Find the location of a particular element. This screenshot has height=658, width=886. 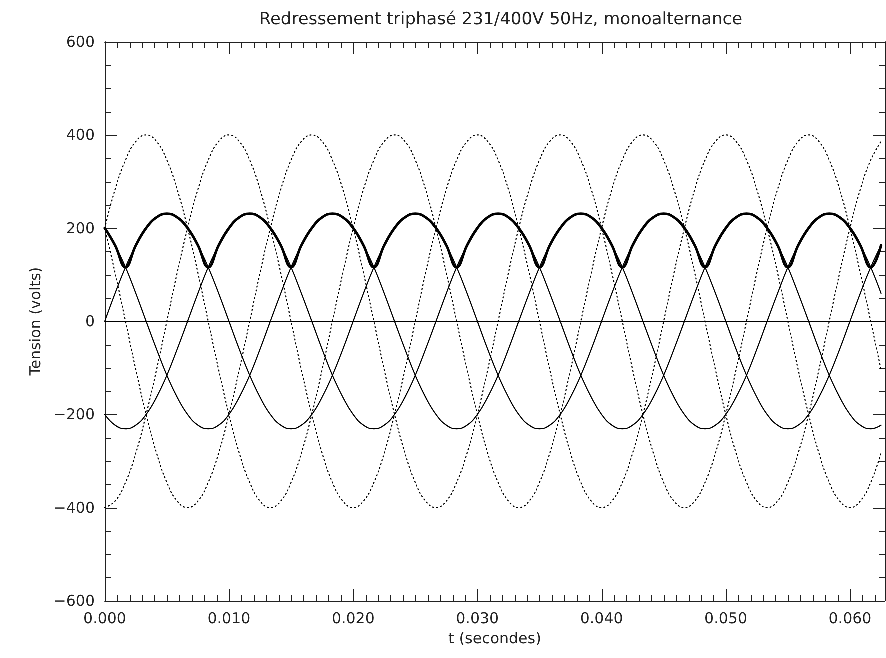

y-tick-label: 600 is located at coordinates (80, 42).